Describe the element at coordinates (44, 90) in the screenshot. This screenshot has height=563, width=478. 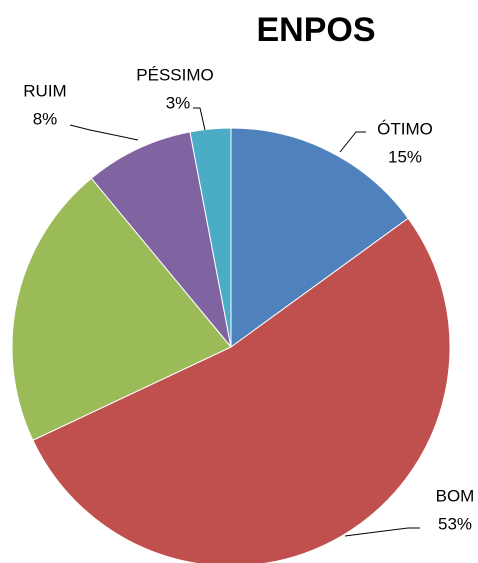
I see `slice-label: RUIM` at that location.